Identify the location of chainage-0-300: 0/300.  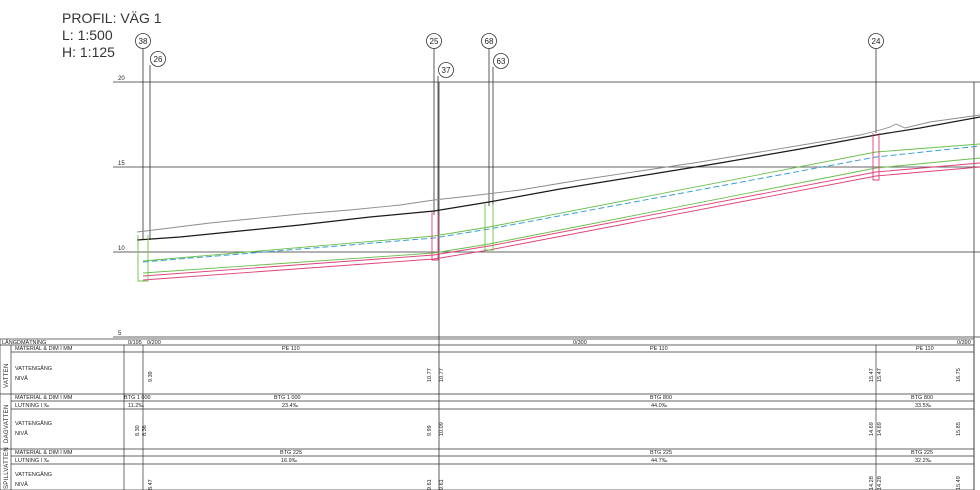
(580, 343).